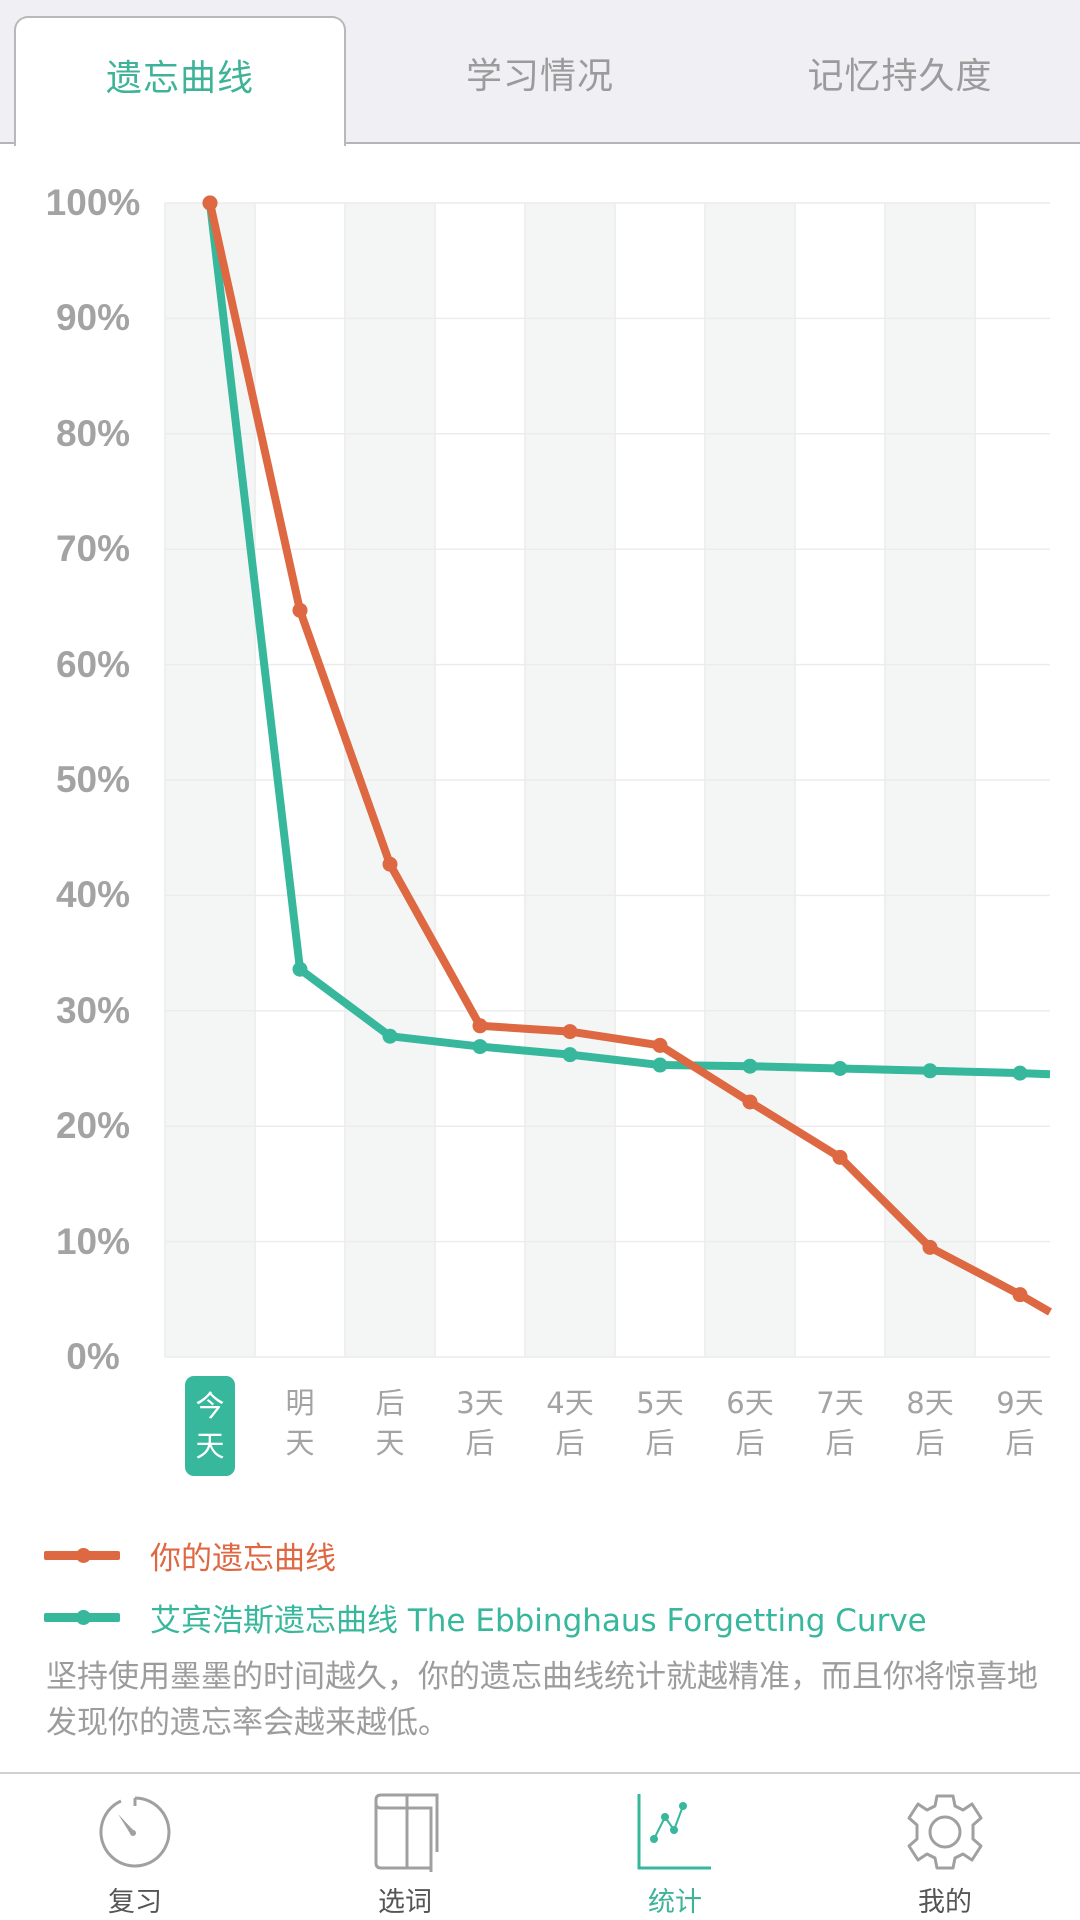 The image size is (1080, 1920). I want to click on tab-label: 学习情况, so click(539, 76).